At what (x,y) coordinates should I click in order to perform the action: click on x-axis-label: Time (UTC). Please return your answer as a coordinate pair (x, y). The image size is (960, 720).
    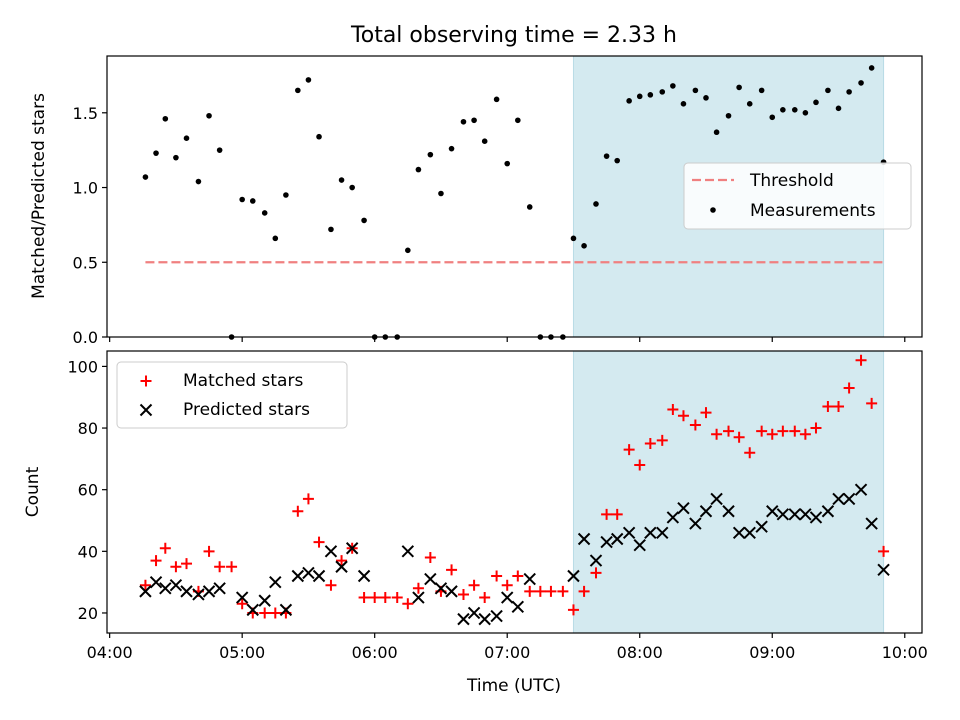
    Looking at the image, I should click on (513, 686).